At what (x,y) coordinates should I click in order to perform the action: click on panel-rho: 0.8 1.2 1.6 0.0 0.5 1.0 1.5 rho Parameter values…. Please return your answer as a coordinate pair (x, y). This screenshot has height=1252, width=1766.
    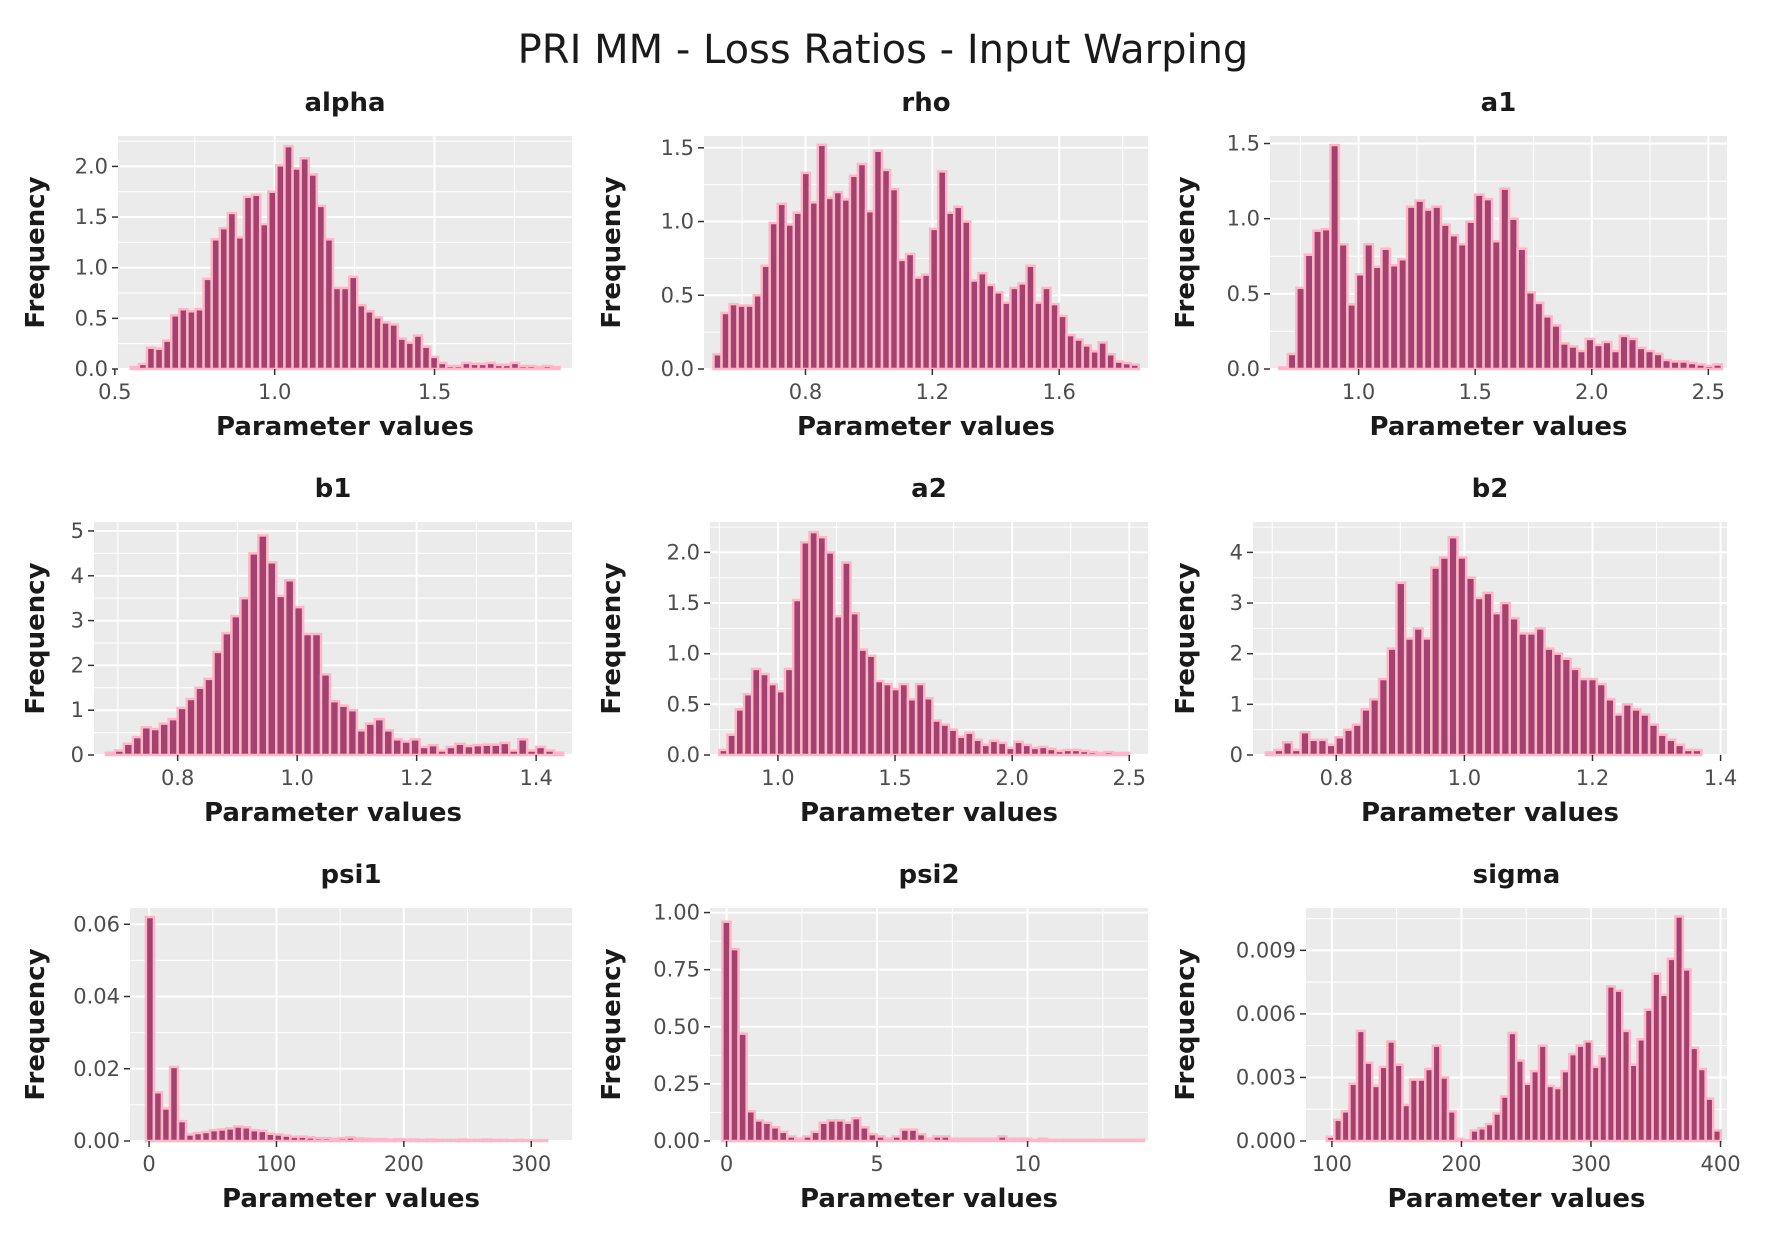
    Looking at the image, I should click on (872, 265).